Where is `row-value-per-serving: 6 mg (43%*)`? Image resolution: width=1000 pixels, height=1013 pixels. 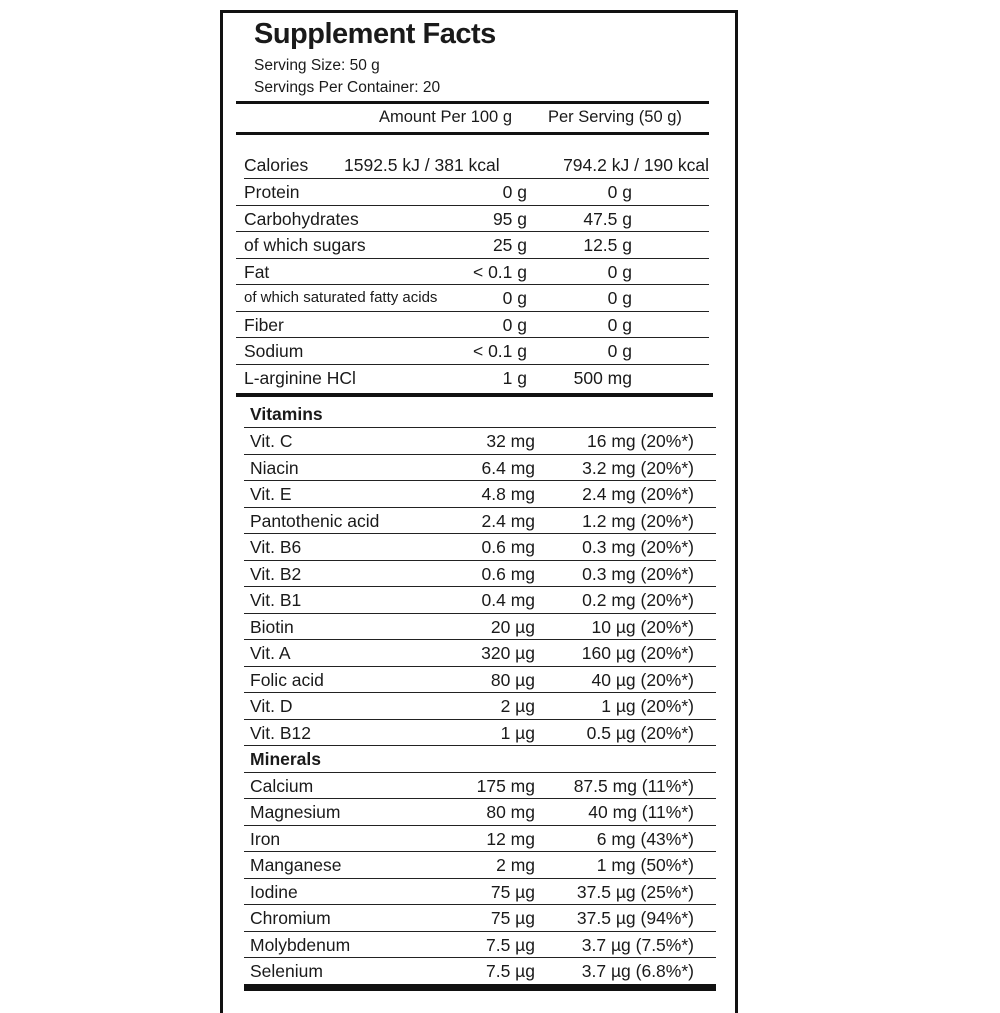
row-value-per-serving: 6 mg (43%*) is located at coordinates (645, 838).